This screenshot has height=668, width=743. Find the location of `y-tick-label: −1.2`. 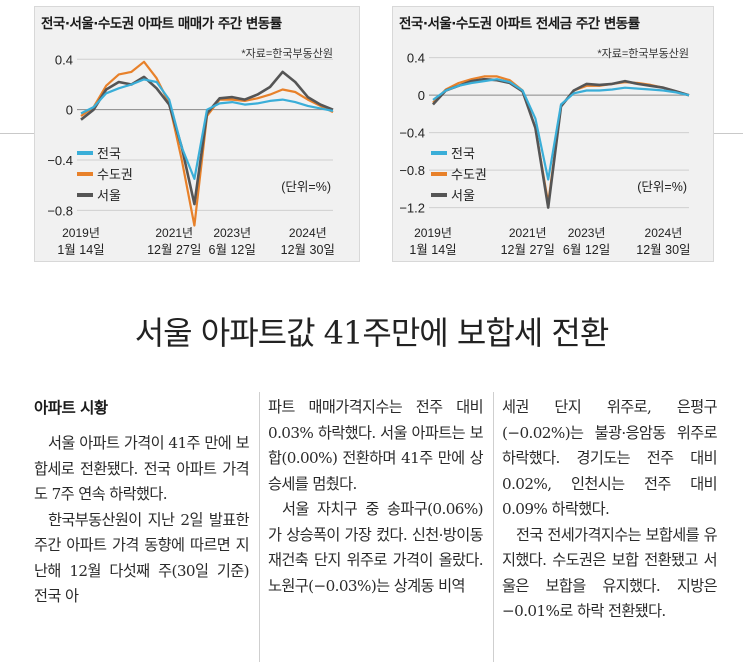

y-tick-label: −1.2 is located at coordinates (412, 208).